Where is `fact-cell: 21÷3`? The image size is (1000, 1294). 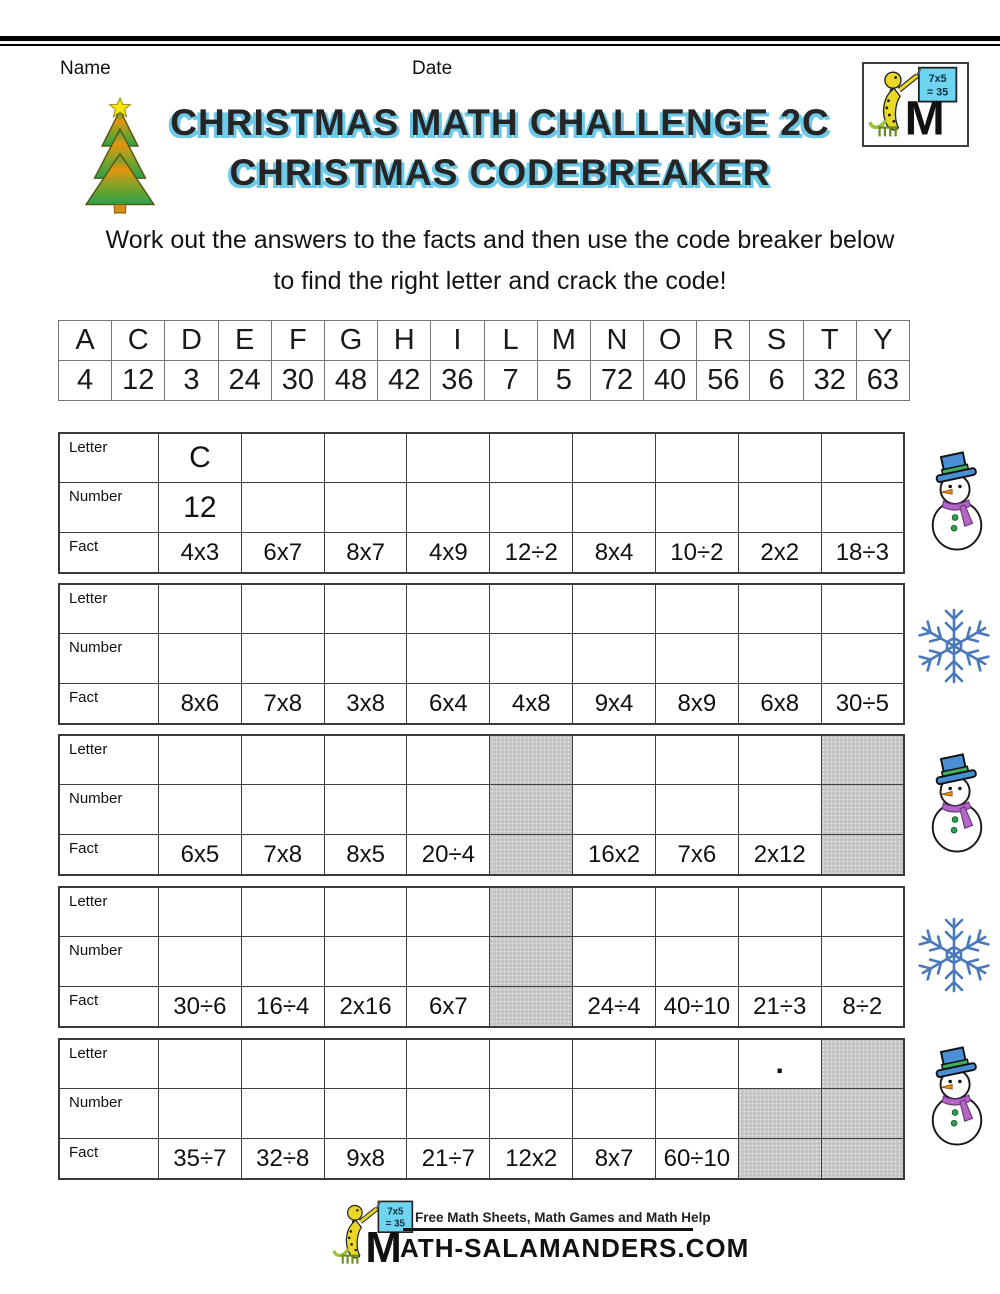 fact-cell: 21÷3 is located at coordinates (779, 1007).